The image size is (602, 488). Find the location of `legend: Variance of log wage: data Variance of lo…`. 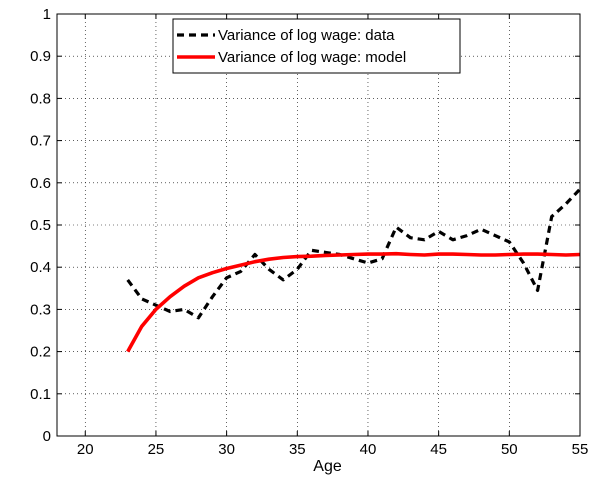

legend: Variance of log wage: data Variance of lo… is located at coordinates (316, 46).